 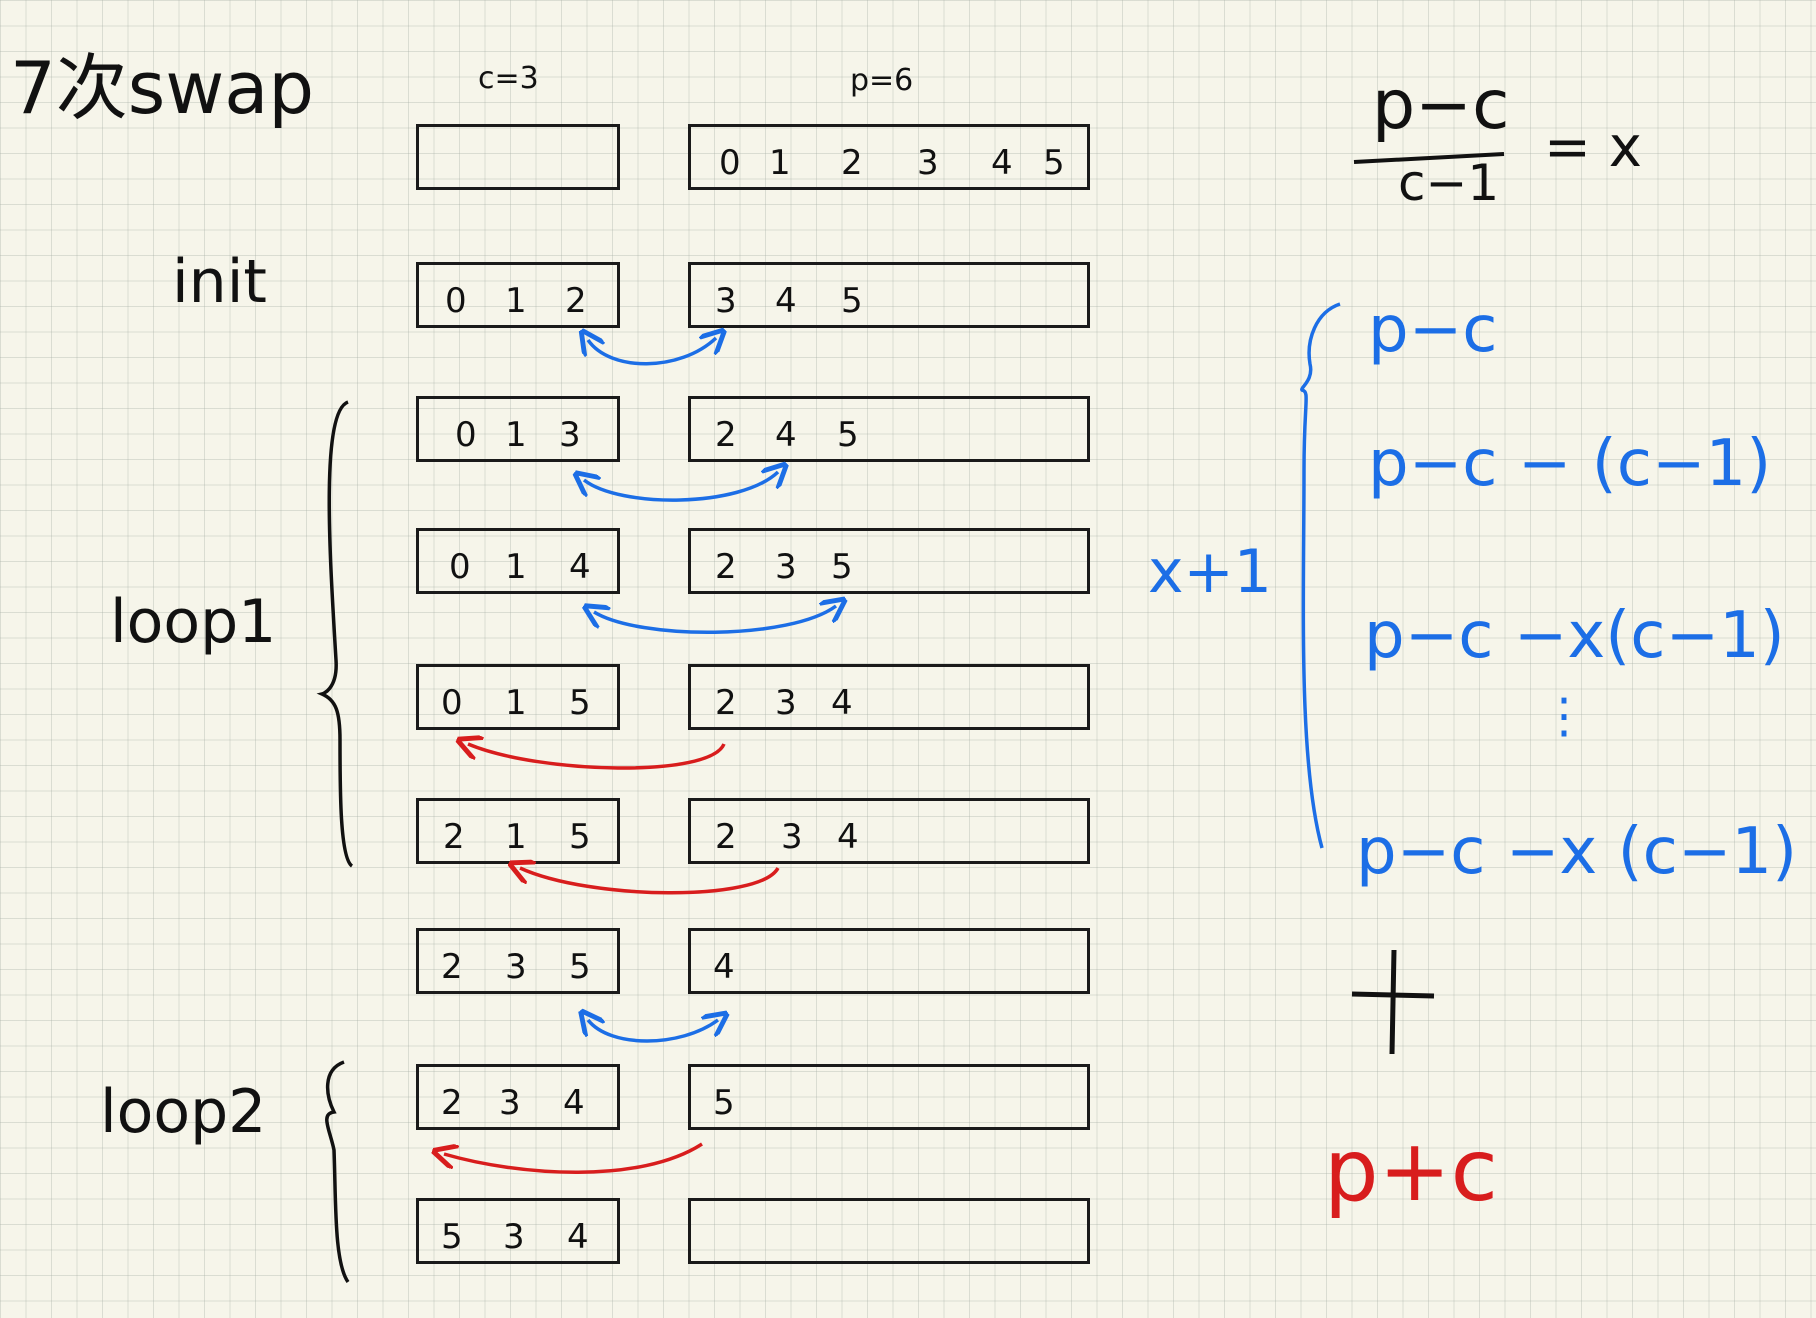 I want to click on c-label: c=3, so click(x=508, y=78).